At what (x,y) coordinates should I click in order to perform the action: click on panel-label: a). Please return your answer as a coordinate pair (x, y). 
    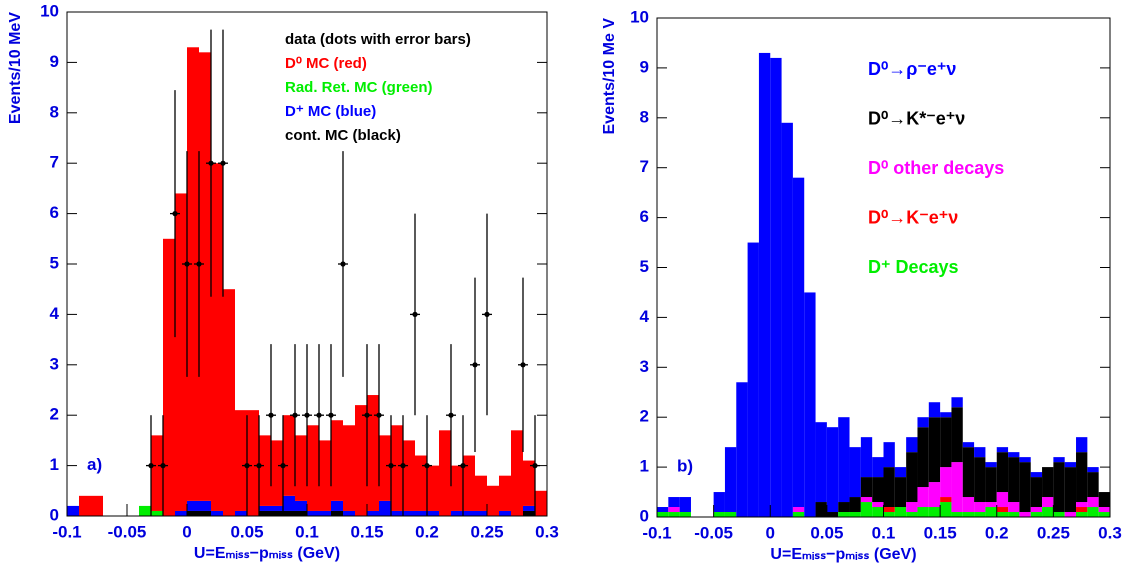
    Looking at the image, I should click on (94, 464).